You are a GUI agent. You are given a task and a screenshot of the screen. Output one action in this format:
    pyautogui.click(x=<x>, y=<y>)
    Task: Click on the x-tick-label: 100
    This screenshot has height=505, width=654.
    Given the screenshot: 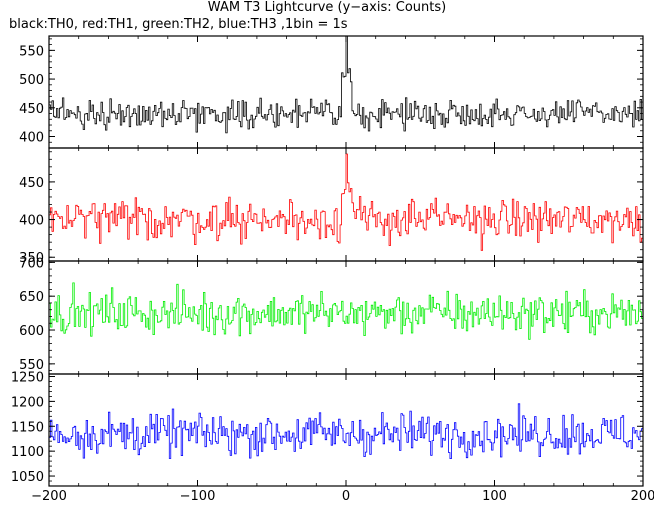 What is the action you would take?
    pyautogui.click(x=494, y=496)
    